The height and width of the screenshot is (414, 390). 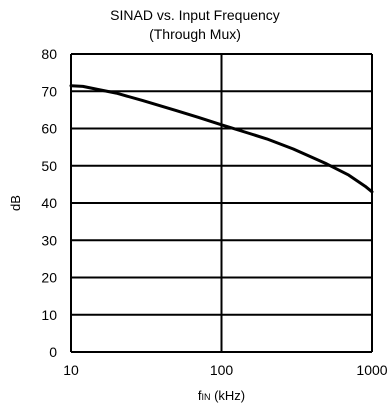 I want to click on y-tick-label: 0, so click(x=53, y=352).